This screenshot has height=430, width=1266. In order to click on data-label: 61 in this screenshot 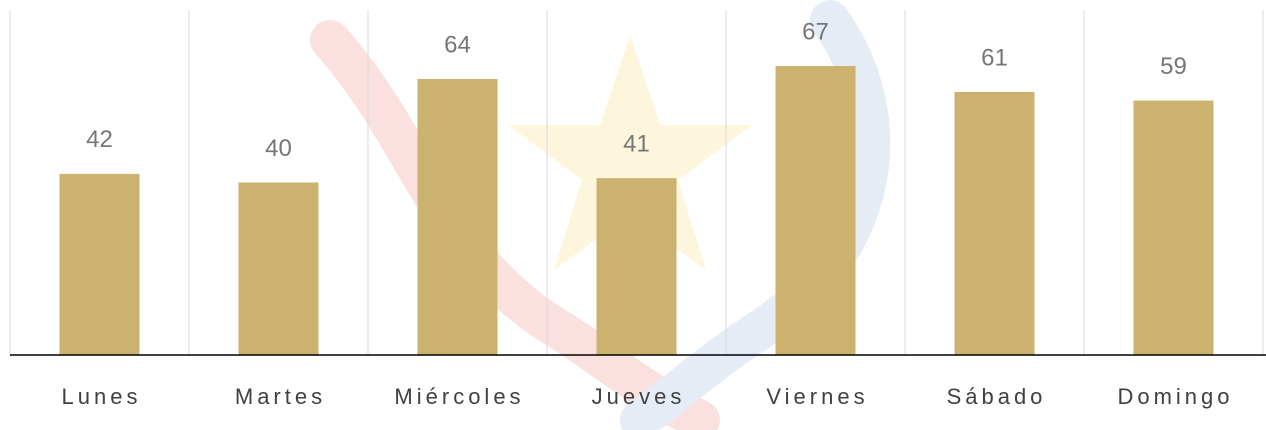, I will do `click(994, 57)`.